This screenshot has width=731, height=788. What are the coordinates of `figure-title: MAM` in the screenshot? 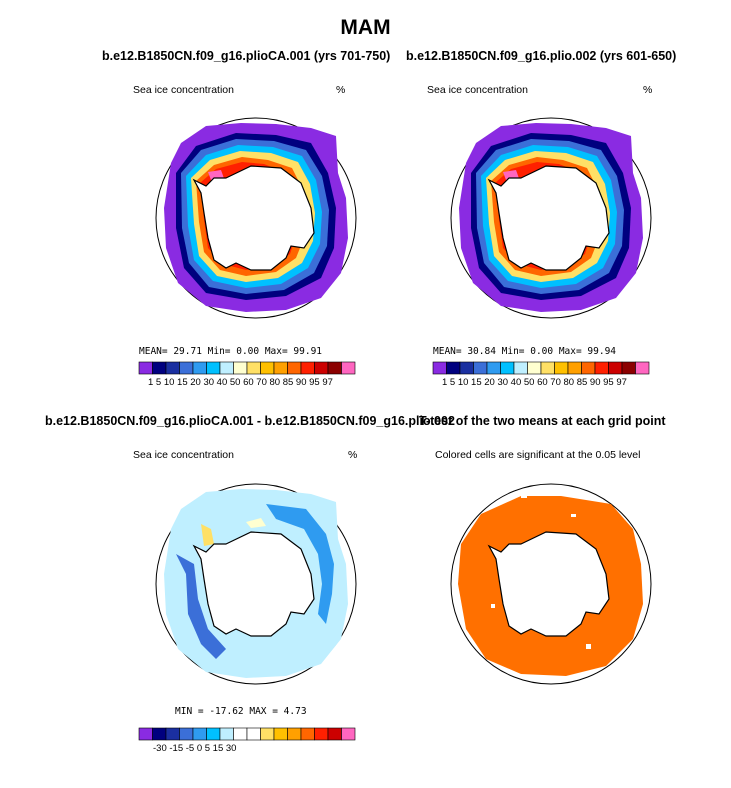 It's located at (365, 27).